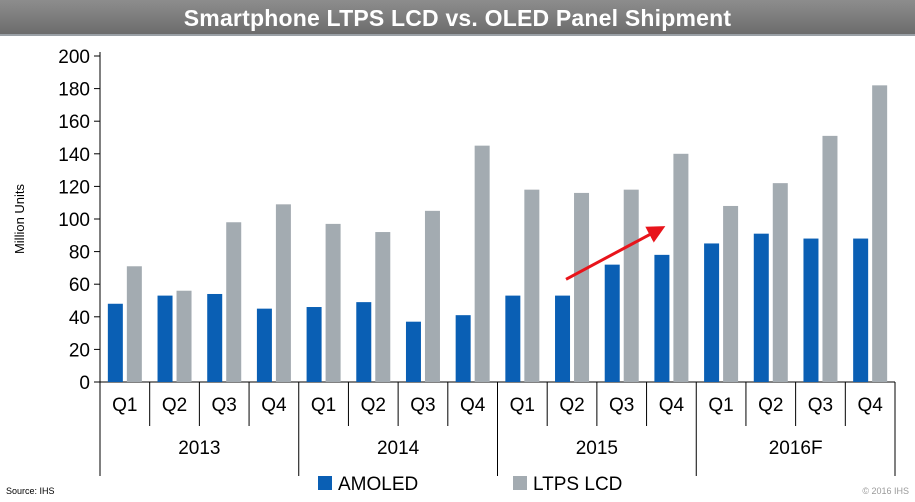 Image resolution: width=915 pixels, height=502 pixels. What do you see at coordinates (796, 448) in the screenshot?
I see `x-group-label: 2016F` at bounding box center [796, 448].